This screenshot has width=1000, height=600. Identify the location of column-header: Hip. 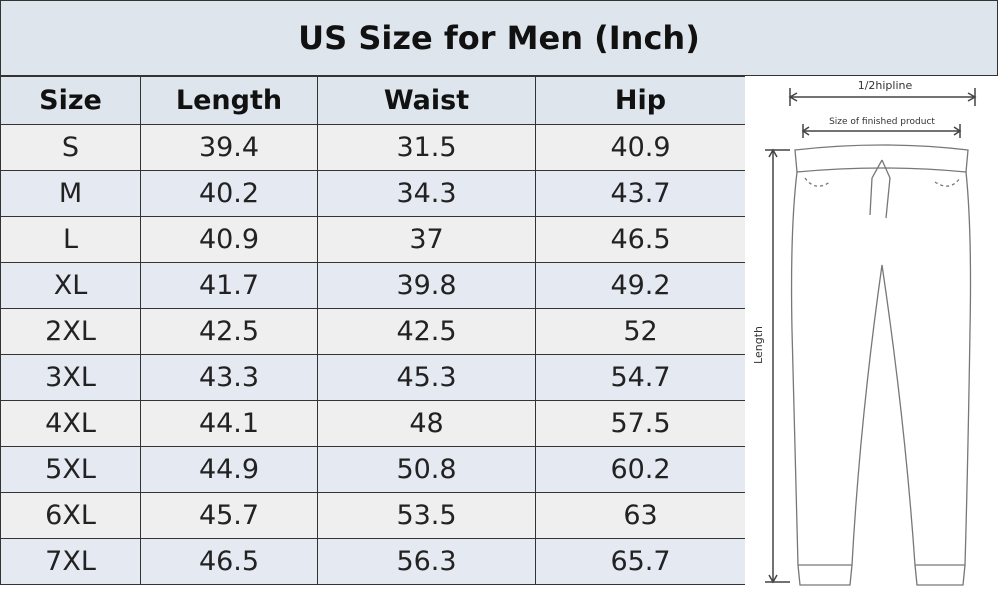
(640, 100).